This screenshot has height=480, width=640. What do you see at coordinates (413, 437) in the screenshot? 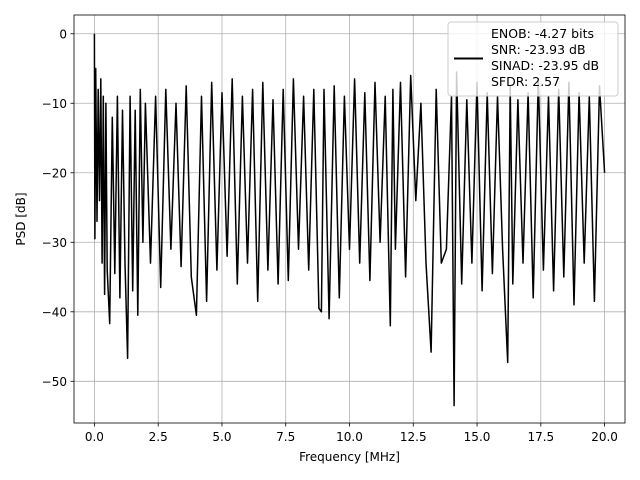
I see `x-tick-label: 12.5` at bounding box center [413, 437].